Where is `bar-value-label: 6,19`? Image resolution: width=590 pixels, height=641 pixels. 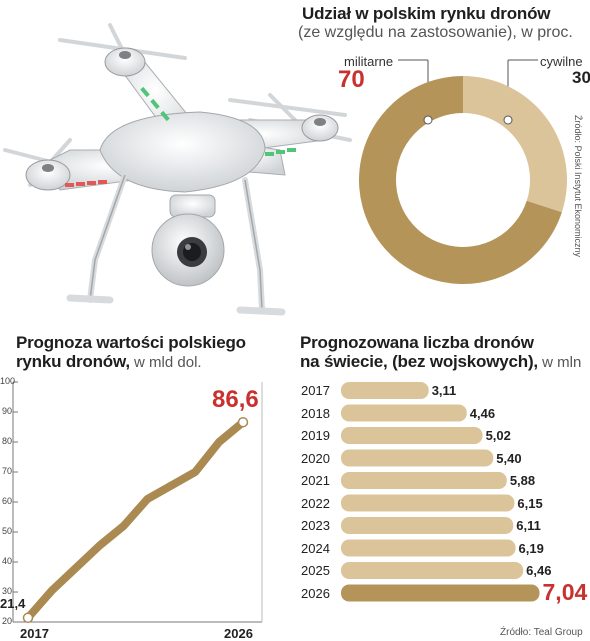 bar-value-label: 6,19 is located at coordinates (531, 548).